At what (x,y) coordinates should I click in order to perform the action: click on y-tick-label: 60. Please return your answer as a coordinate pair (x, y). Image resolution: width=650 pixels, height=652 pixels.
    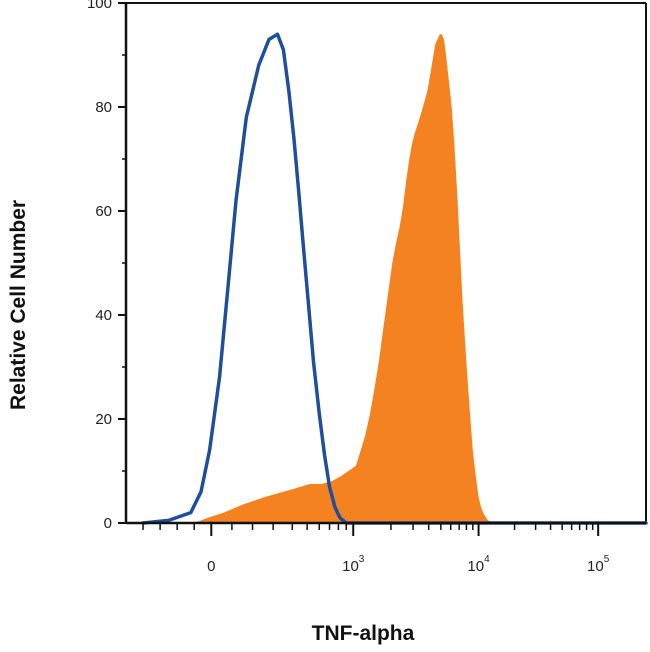
    Looking at the image, I should click on (103, 211).